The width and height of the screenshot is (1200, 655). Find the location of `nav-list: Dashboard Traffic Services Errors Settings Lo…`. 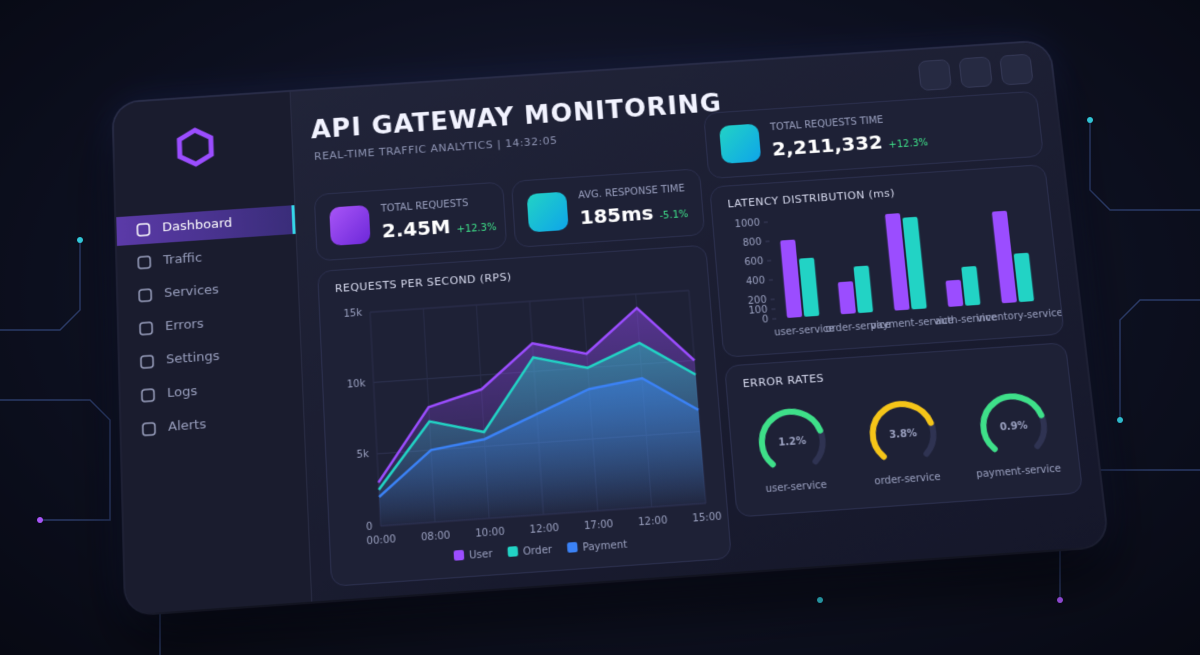

nav-list: Dashboard Traffic Services Errors Settings Lo… is located at coordinates (210, 327).